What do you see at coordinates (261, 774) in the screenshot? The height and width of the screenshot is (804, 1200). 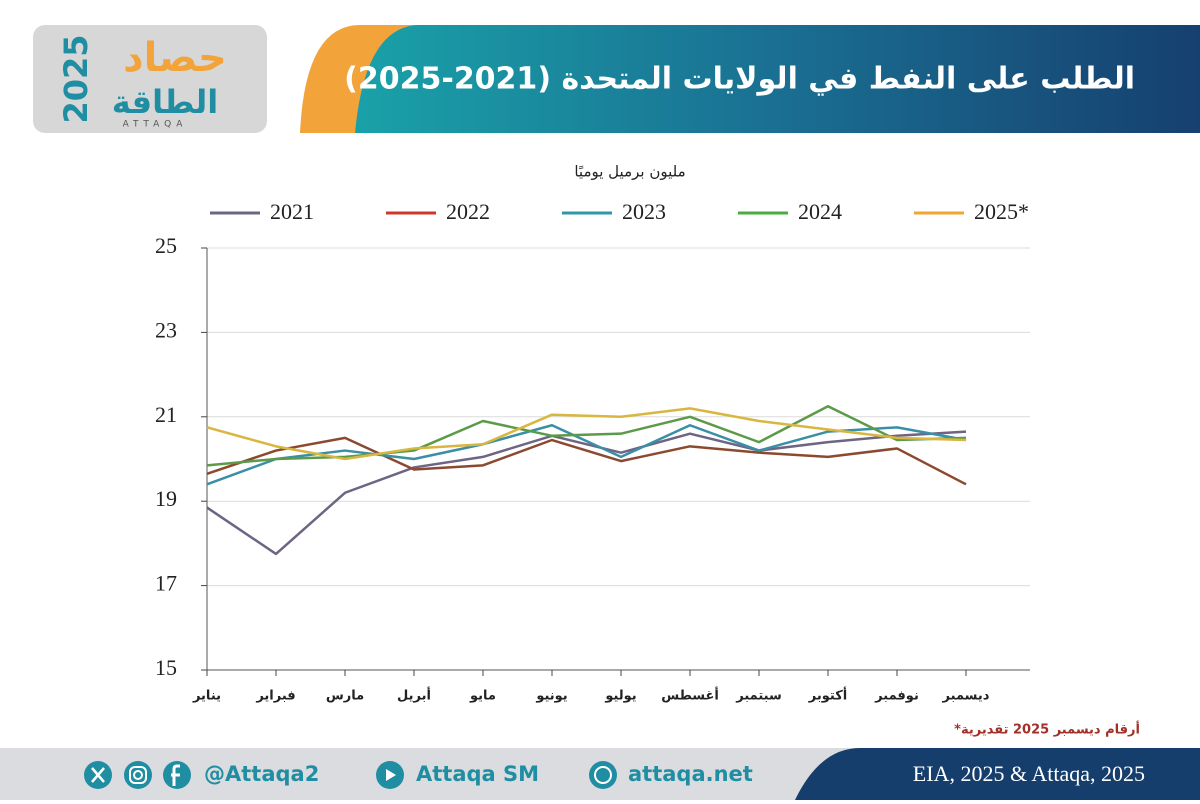 I see `footer-handle: @Attaqa2` at bounding box center [261, 774].